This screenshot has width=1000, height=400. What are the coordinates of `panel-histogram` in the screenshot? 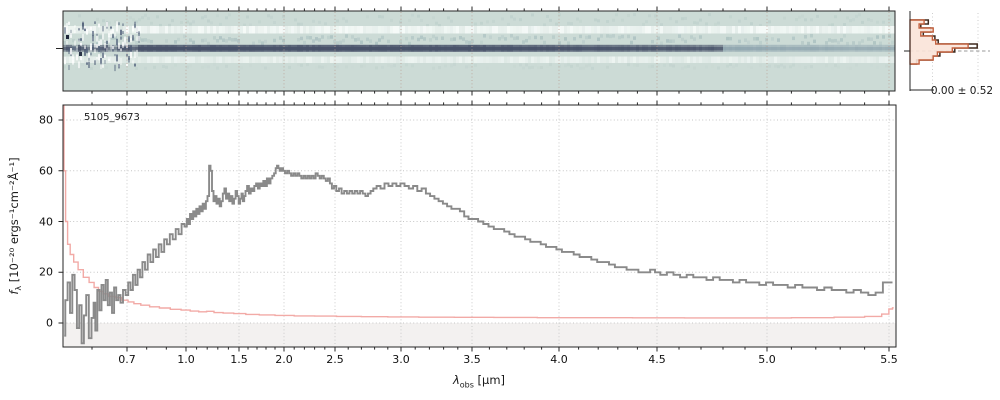 It's located at (947, 51).